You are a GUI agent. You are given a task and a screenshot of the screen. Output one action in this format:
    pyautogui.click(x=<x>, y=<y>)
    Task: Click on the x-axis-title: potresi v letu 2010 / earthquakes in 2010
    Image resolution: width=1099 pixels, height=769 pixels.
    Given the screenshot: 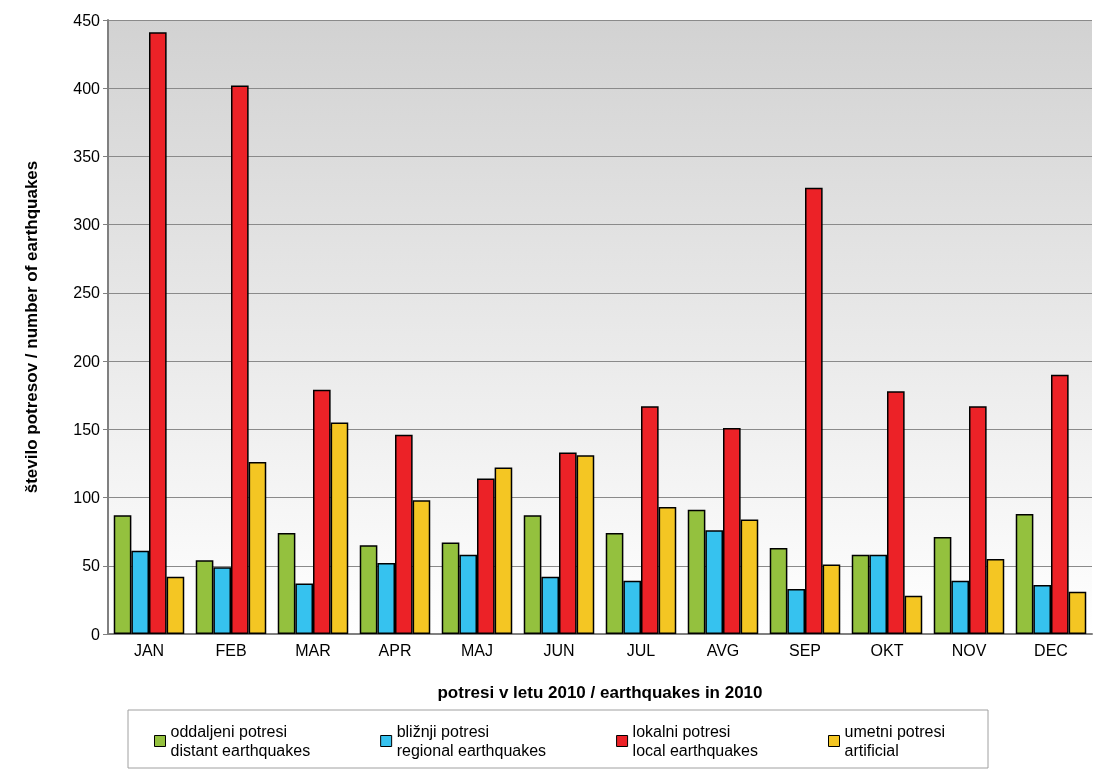 What is the action you would take?
    pyautogui.click(x=600, y=692)
    